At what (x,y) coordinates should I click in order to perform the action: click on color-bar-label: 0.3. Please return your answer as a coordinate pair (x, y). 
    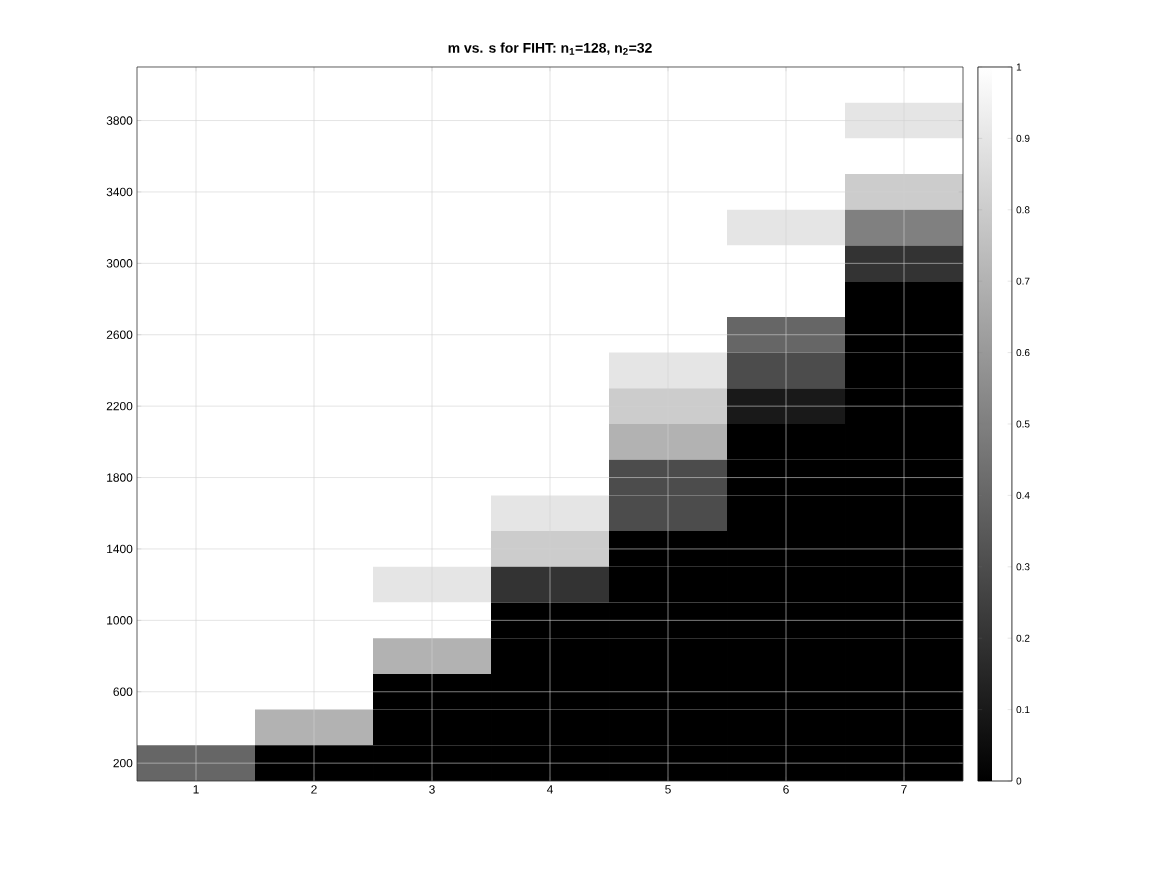
    Looking at the image, I should click on (1023, 567).